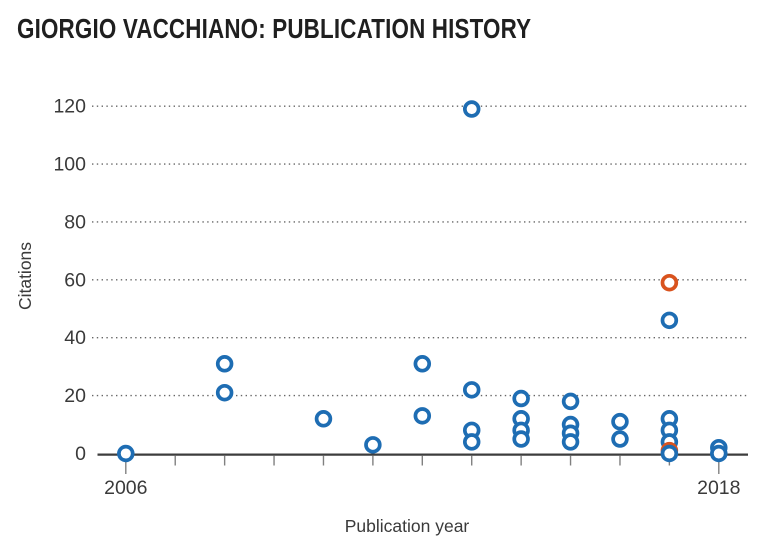 Image resolution: width=767 pixels, height=556 pixels. What do you see at coordinates (274, 28) in the screenshot?
I see `chart-title: GIORGIO VACCHIANO: PUBLICATION HISTORY` at bounding box center [274, 28].